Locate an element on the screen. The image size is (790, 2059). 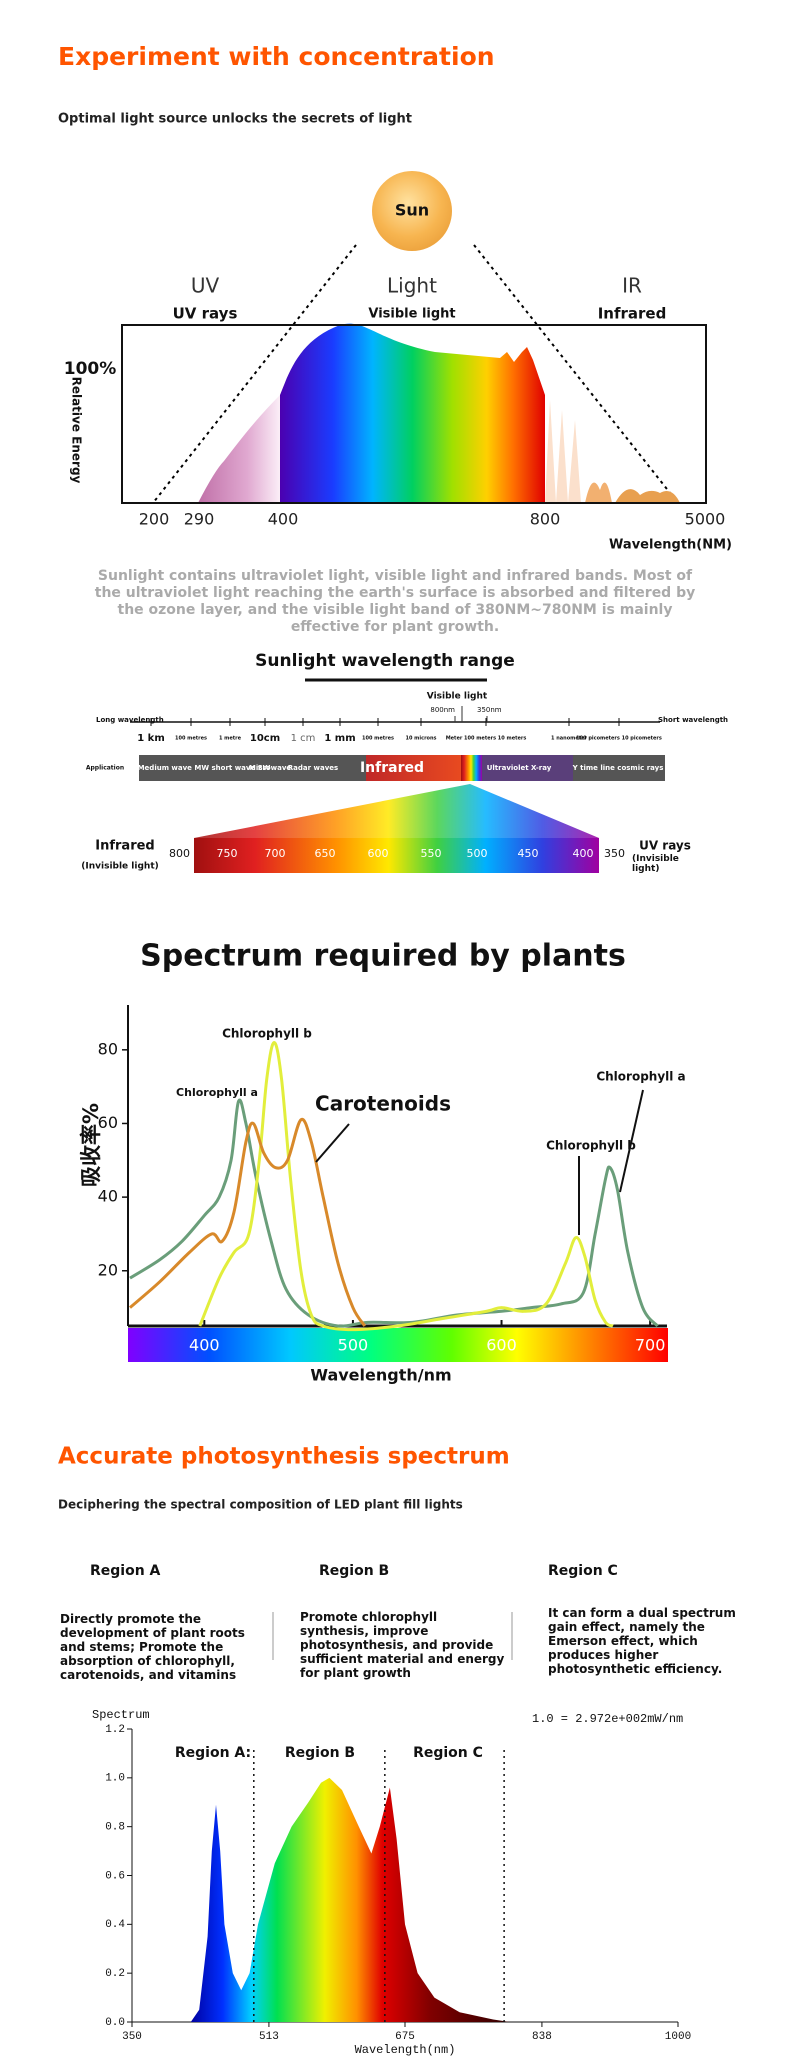
x-label: 5000 is located at coordinates (705, 519).